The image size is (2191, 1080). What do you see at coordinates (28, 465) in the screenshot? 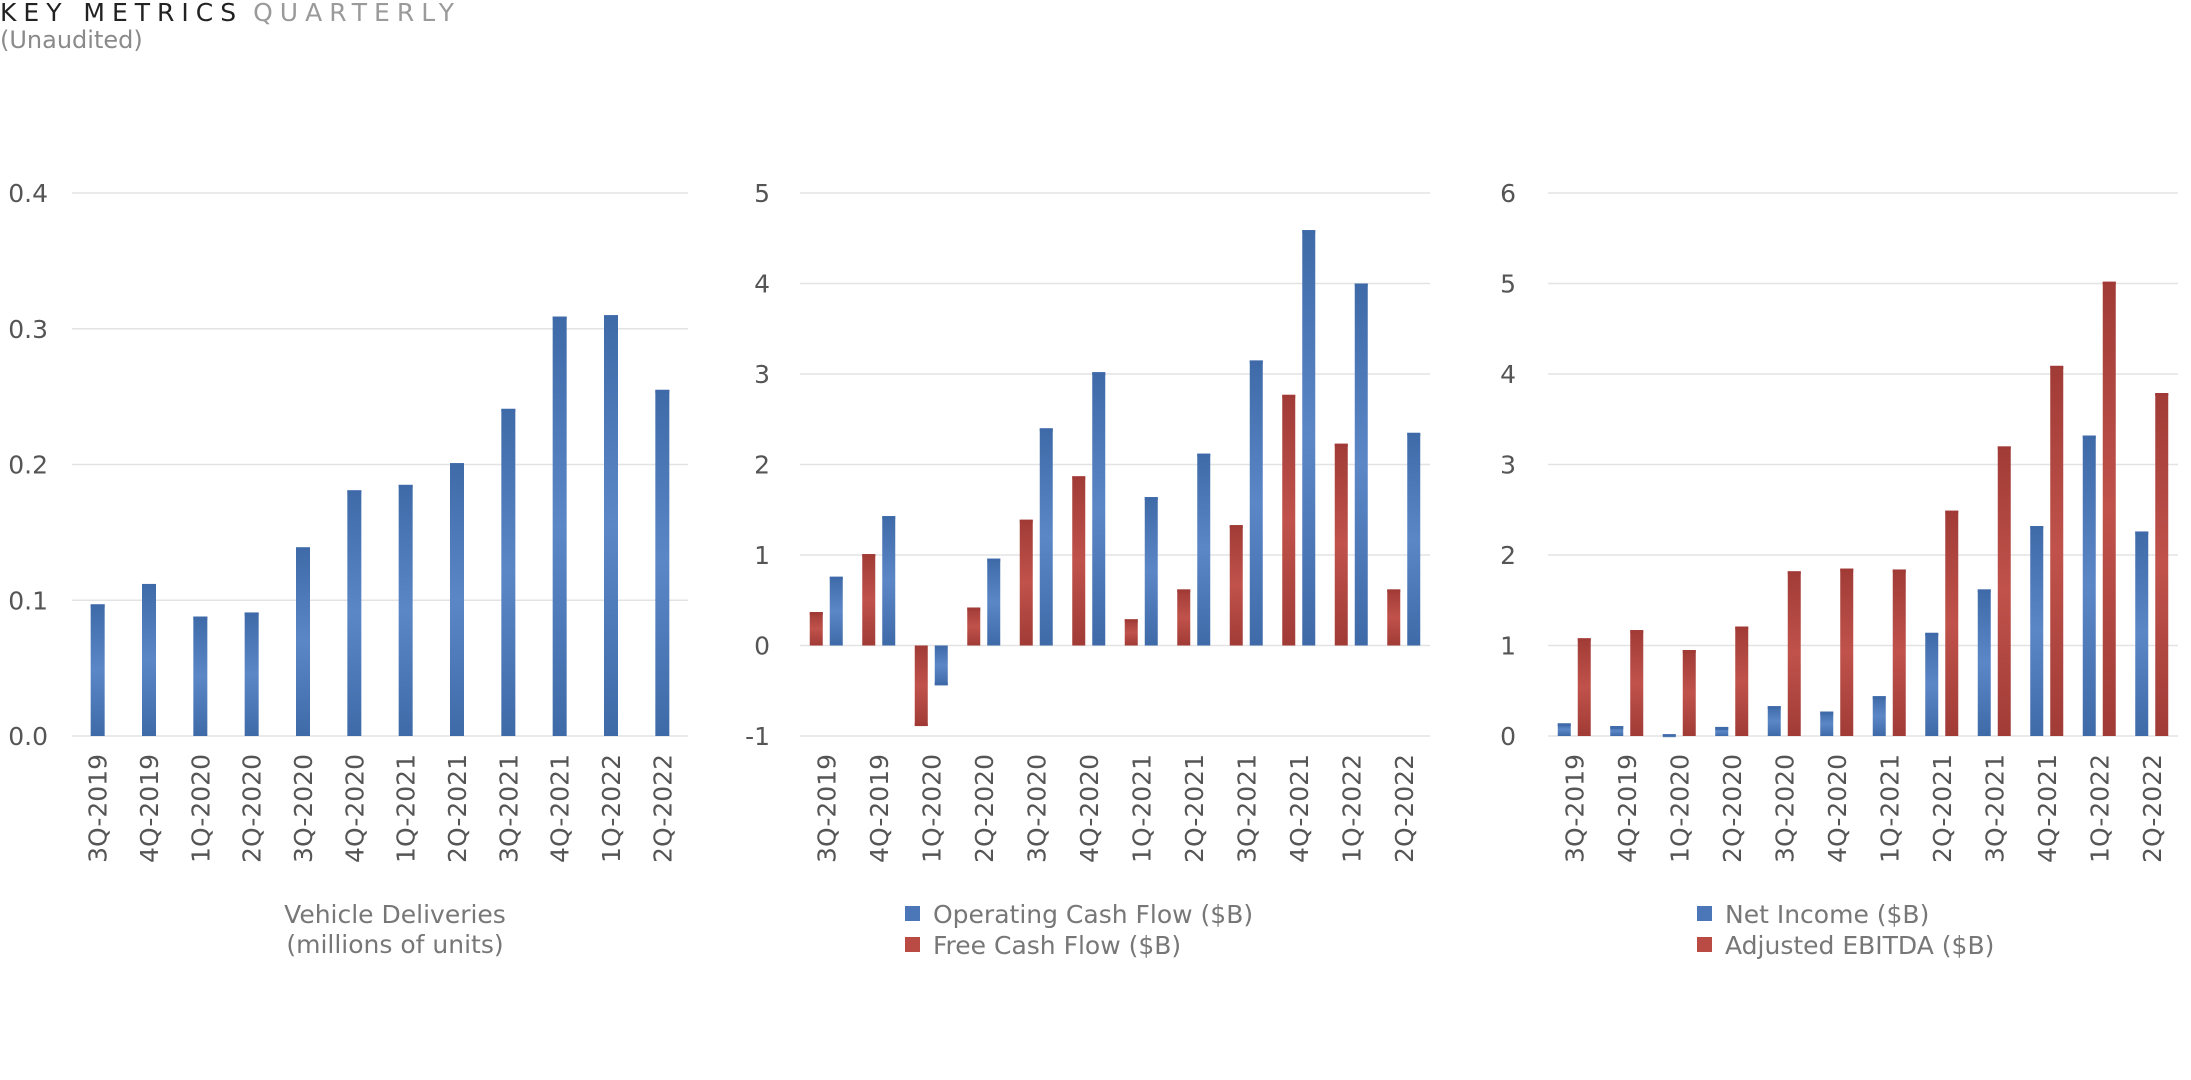
I see `y-tick-label: 0.2` at bounding box center [28, 465].